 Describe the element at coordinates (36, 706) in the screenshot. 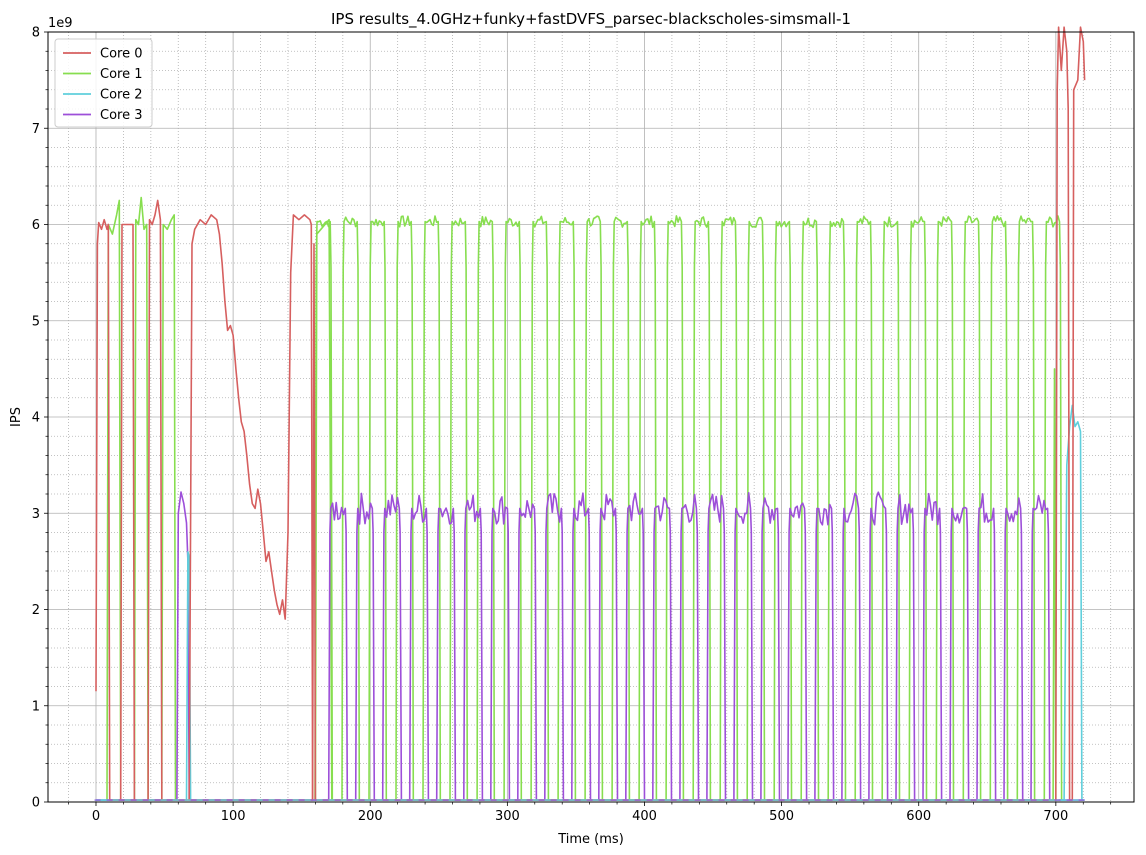

I see `y-tick-label: 1` at that location.